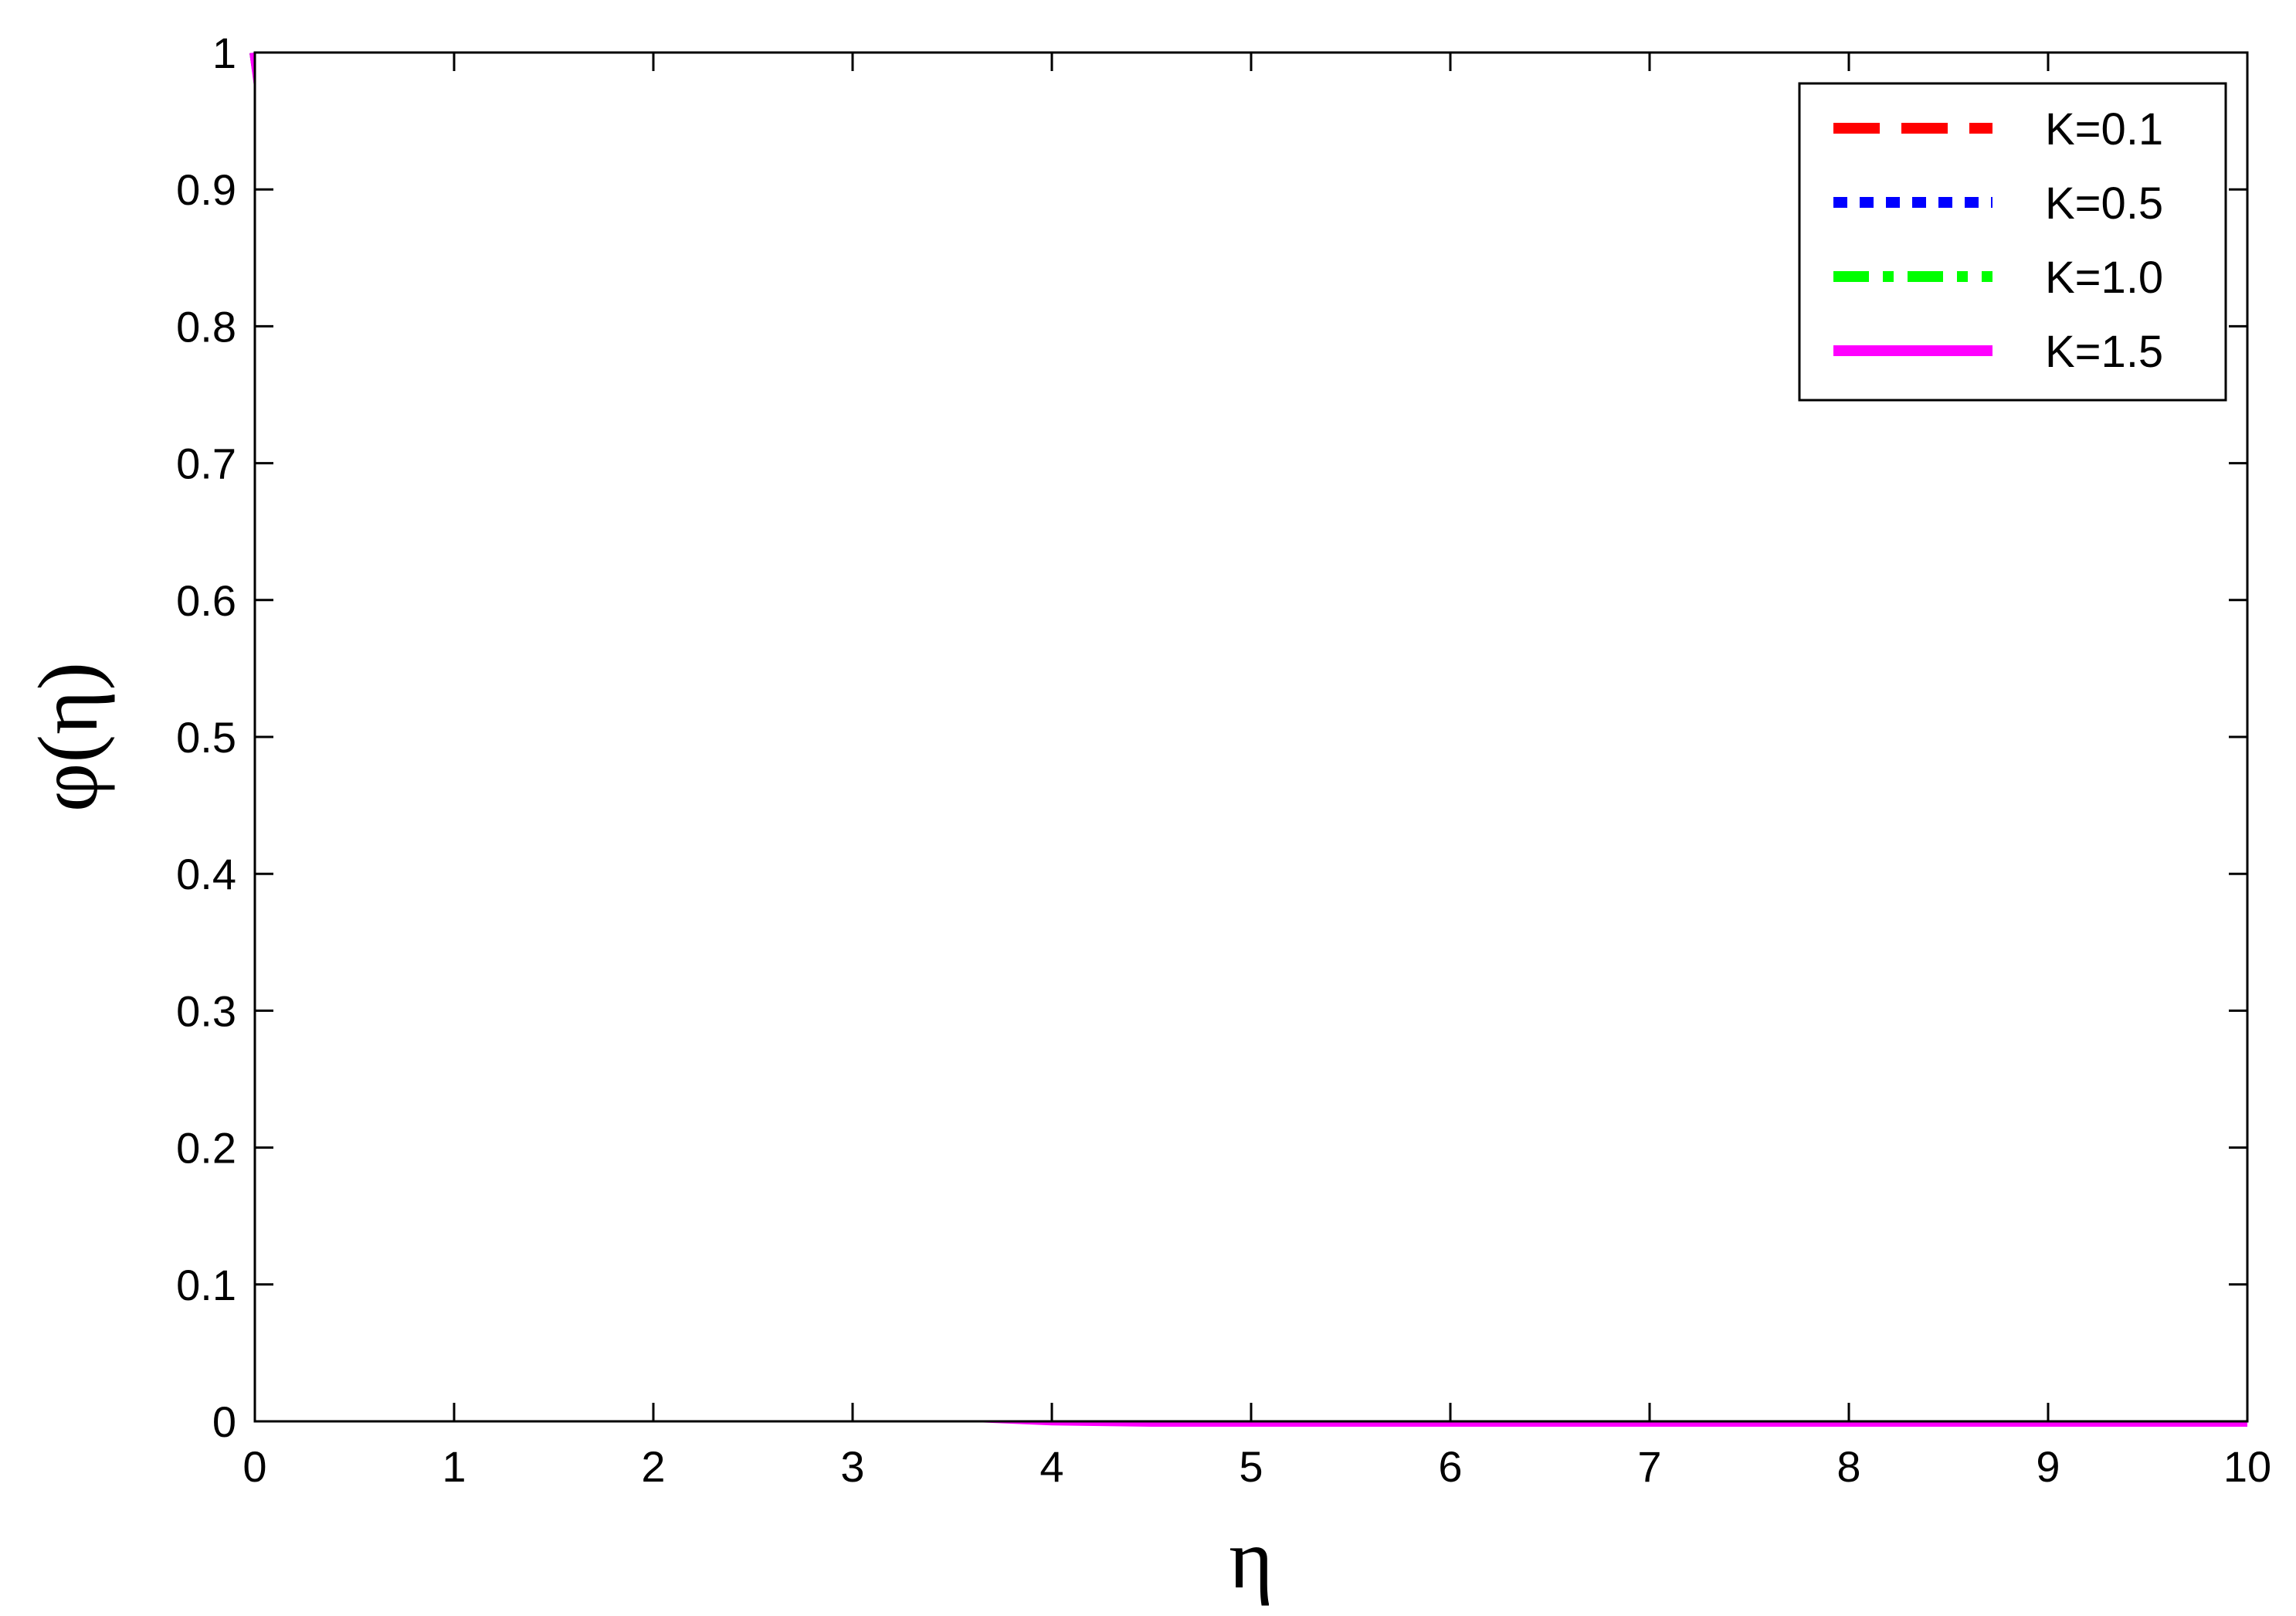 The image size is (2296, 1616). Describe the element at coordinates (2104, 129) in the screenshot. I see `legend-label: K=0.1` at that location.